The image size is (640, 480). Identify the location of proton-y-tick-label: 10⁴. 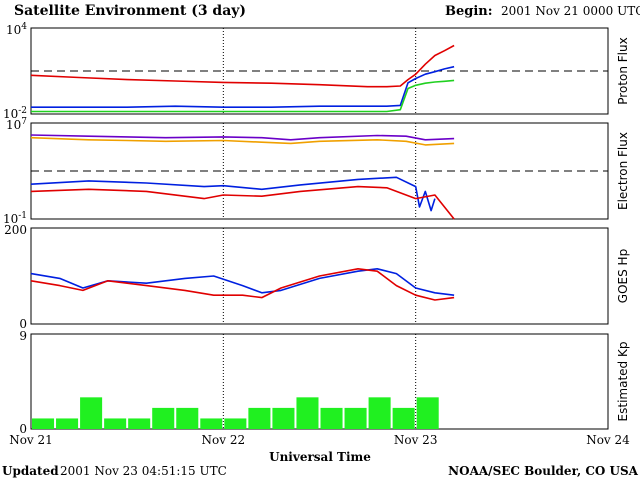
(16, 29).